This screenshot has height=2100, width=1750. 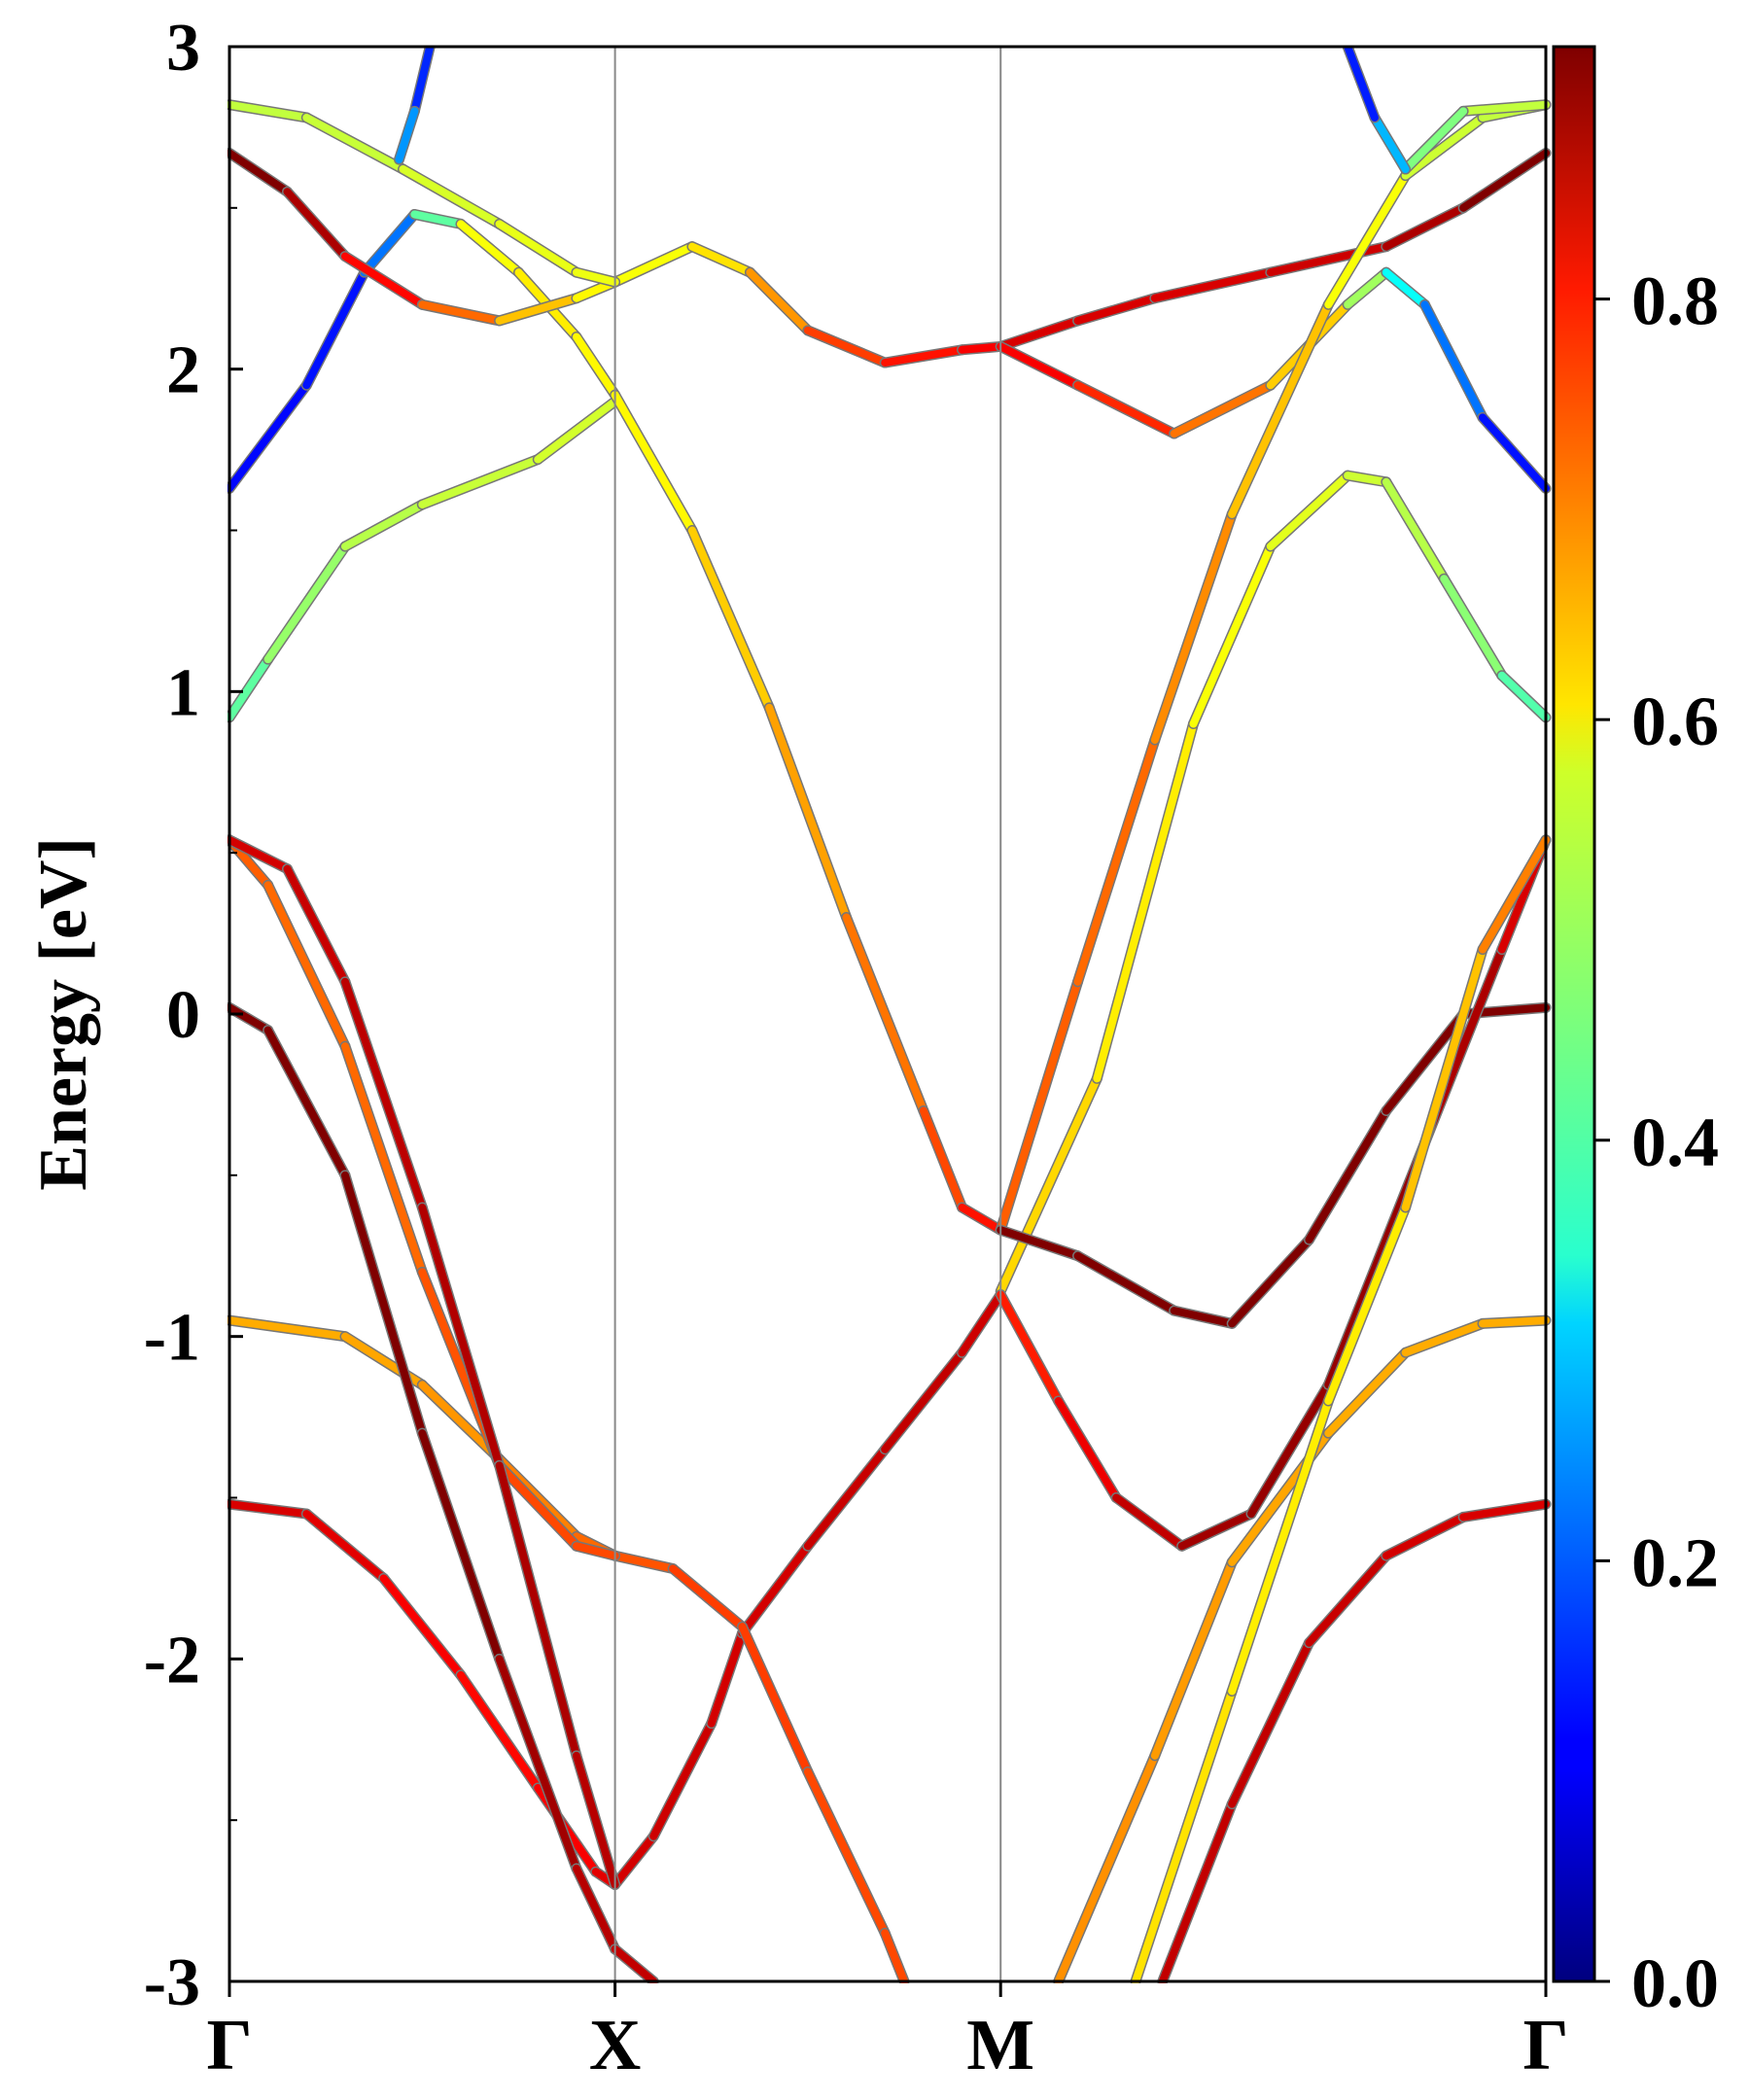 What do you see at coordinates (1545, 2045) in the screenshot?
I see `x-tick-label: Γ` at bounding box center [1545, 2045].